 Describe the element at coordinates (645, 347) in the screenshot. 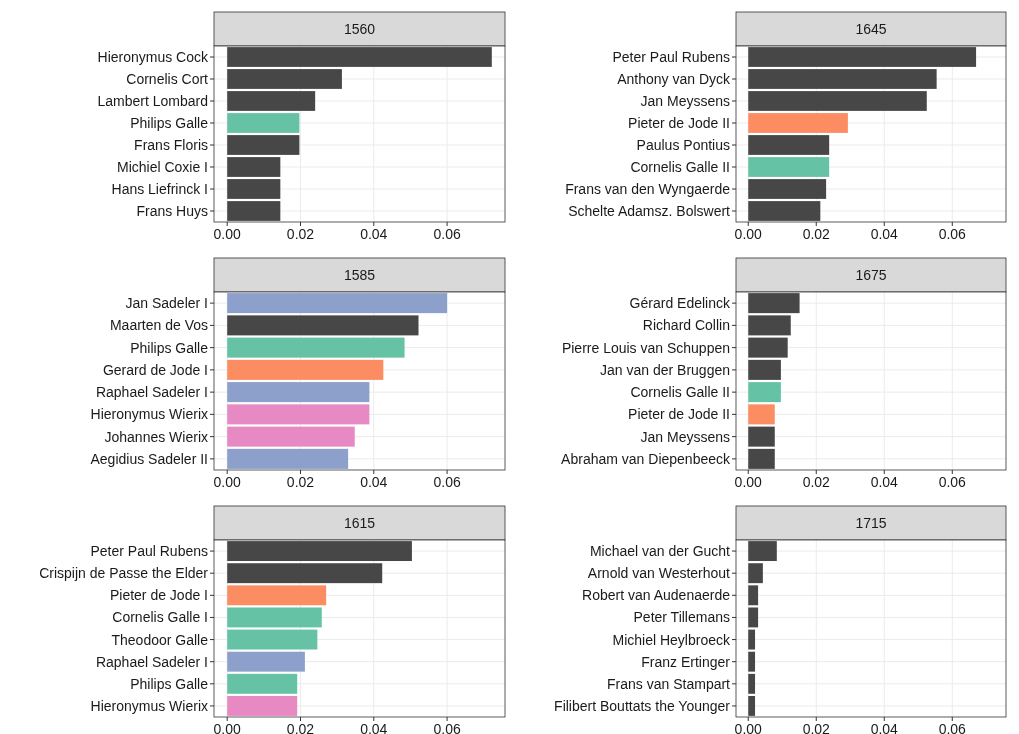

I see `y-tick-label: Pierre Louis van Schuppen` at that location.